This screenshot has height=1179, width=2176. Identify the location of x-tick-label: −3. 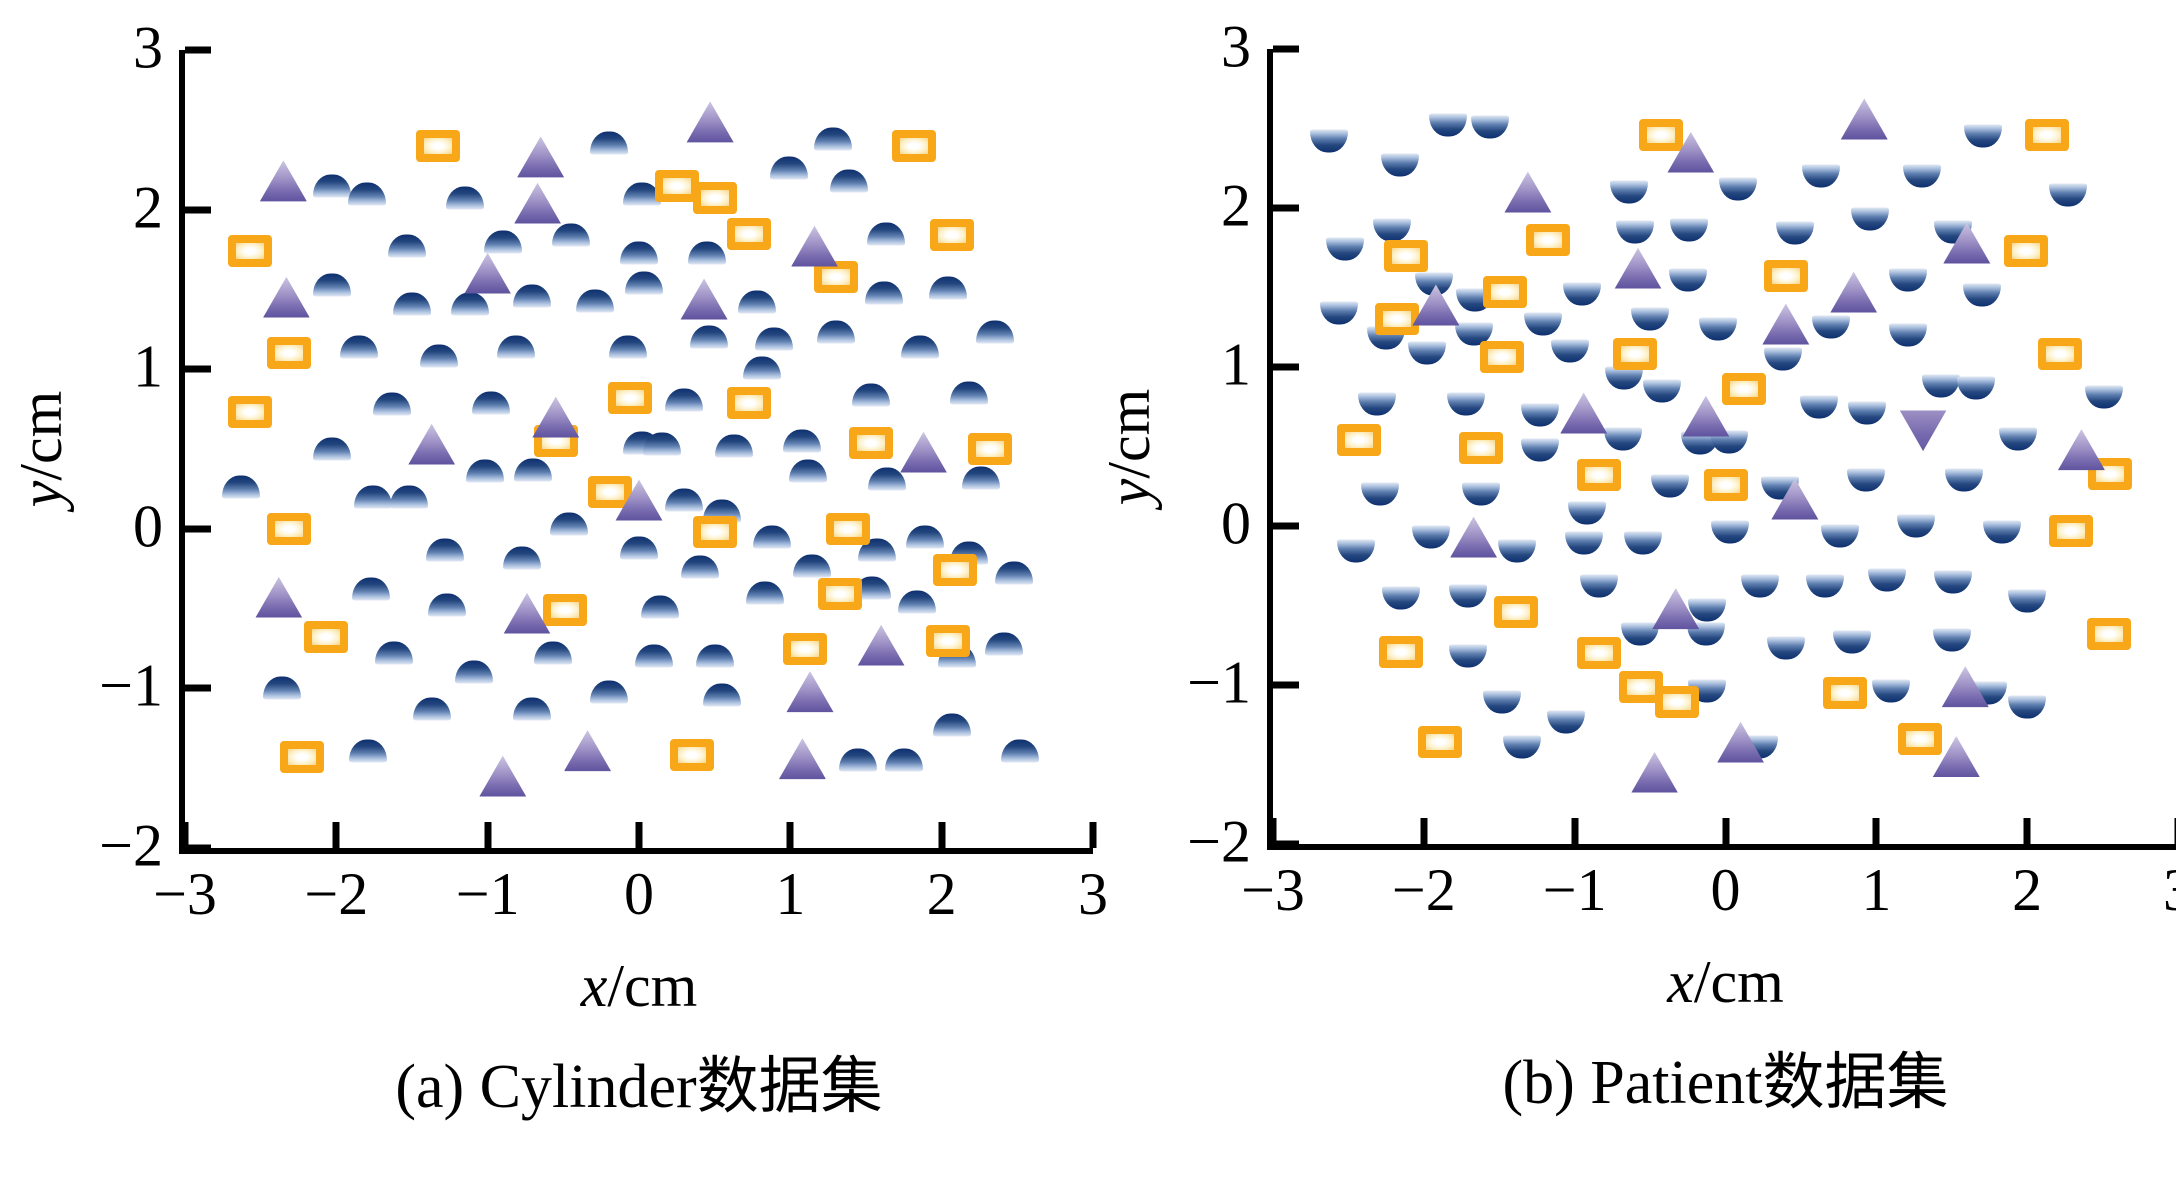
(1273, 890).